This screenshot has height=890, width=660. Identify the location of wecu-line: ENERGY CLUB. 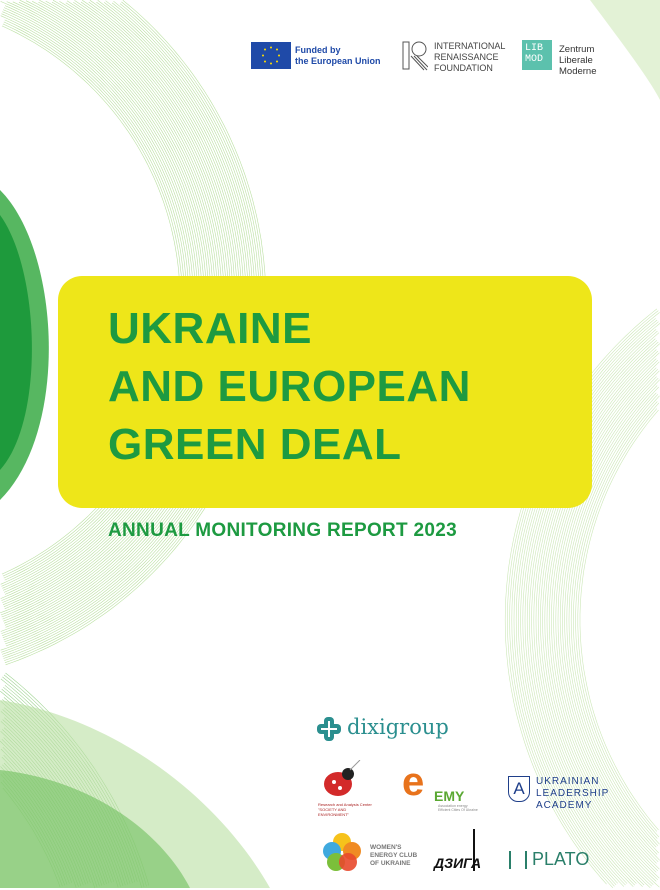
(394, 855).